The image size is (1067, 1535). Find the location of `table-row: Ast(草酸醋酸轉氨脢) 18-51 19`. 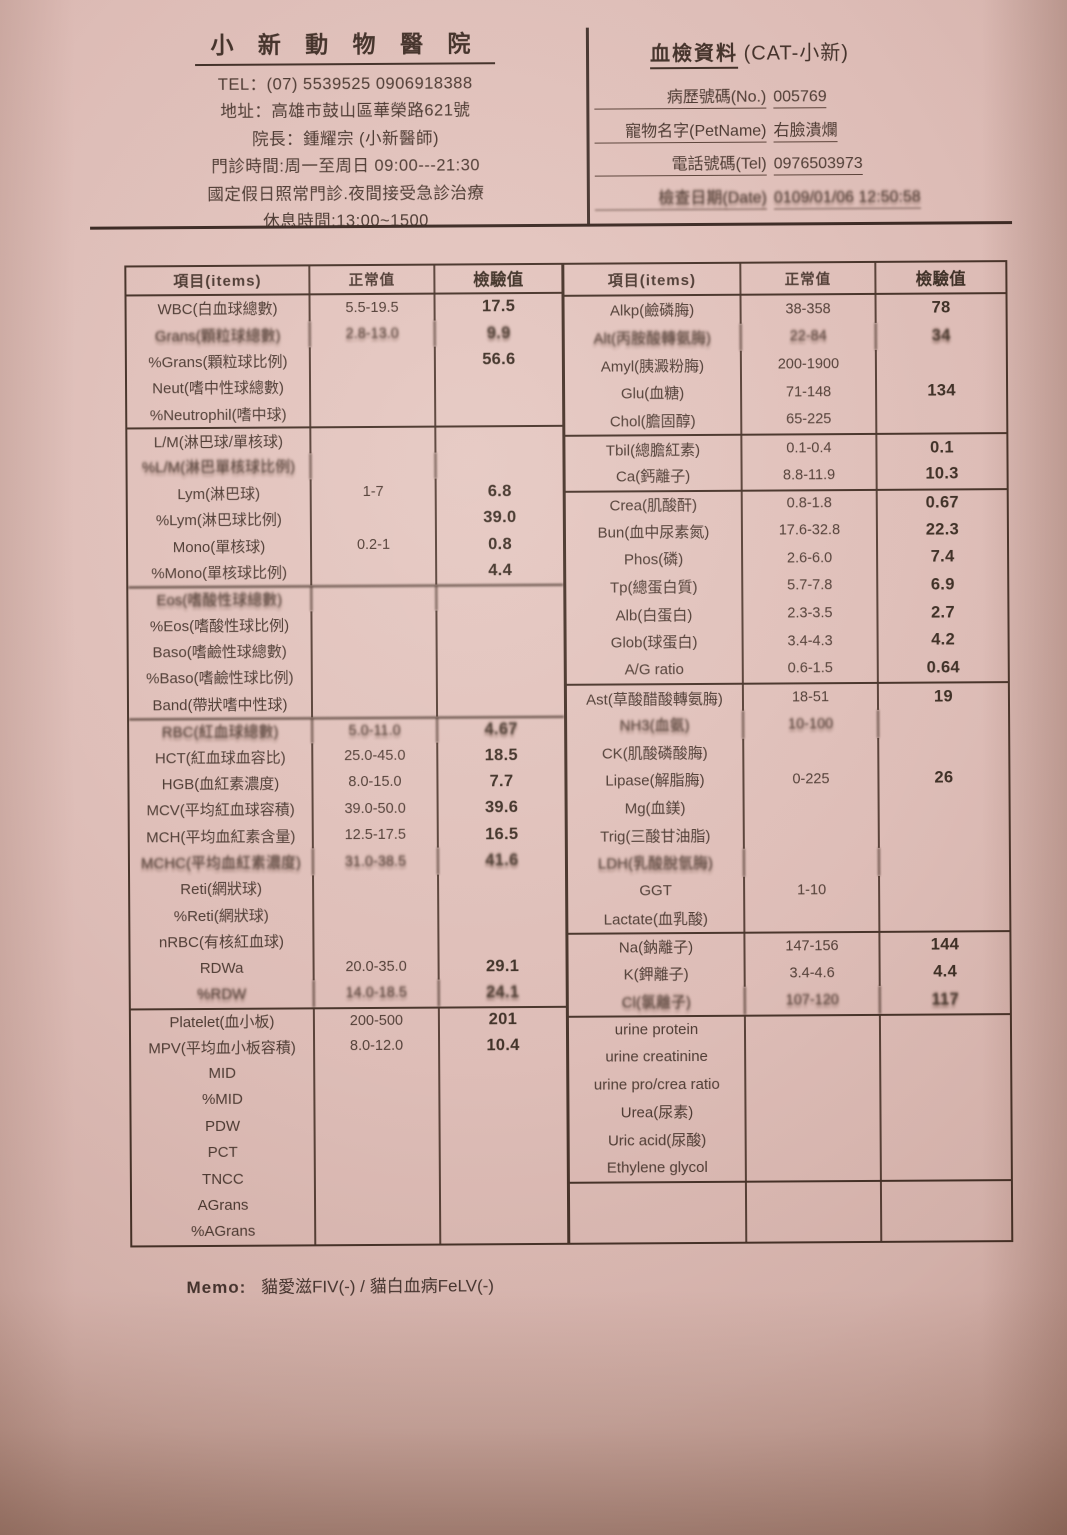

table-row: Ast(草酸醋酸轉氨脢) 18-51 19 is located at coordinates (787, 696).